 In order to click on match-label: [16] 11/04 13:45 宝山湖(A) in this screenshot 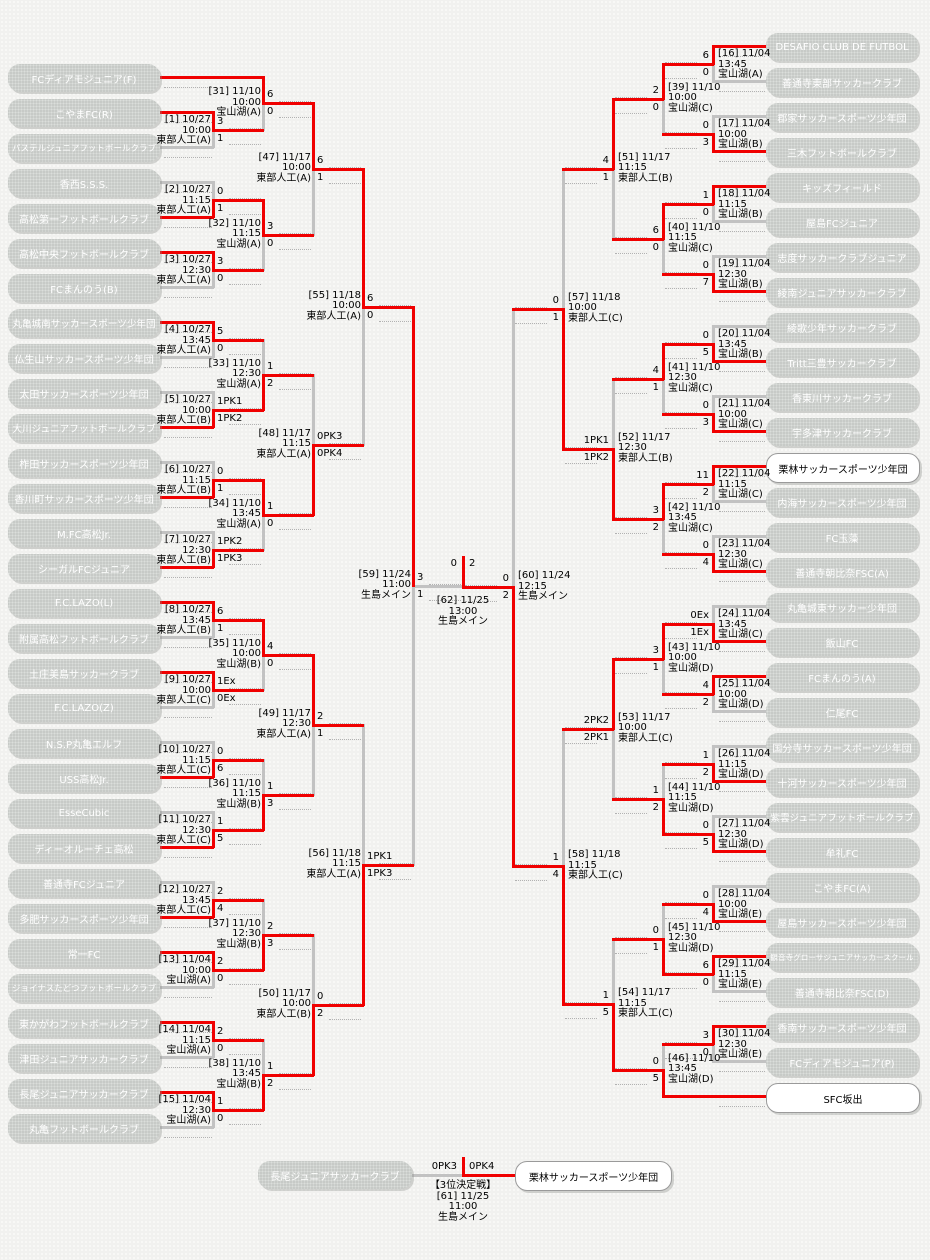, I will do `click(744, 64)`.